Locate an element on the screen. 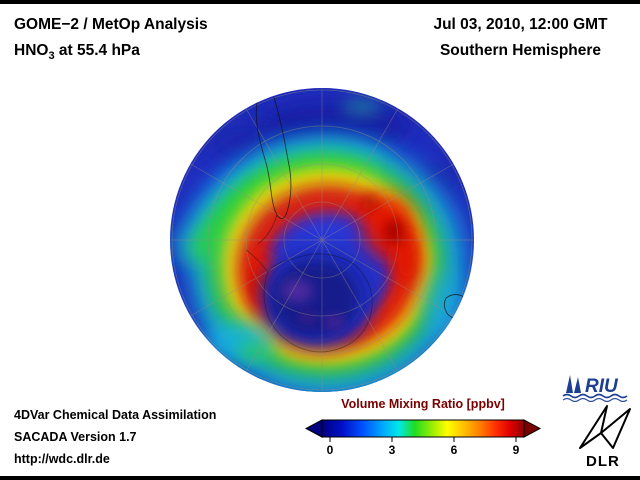 This screenshot has height=480, width=640. colorbar-tick-label-0: 0 is located at coordinates (330, 450).